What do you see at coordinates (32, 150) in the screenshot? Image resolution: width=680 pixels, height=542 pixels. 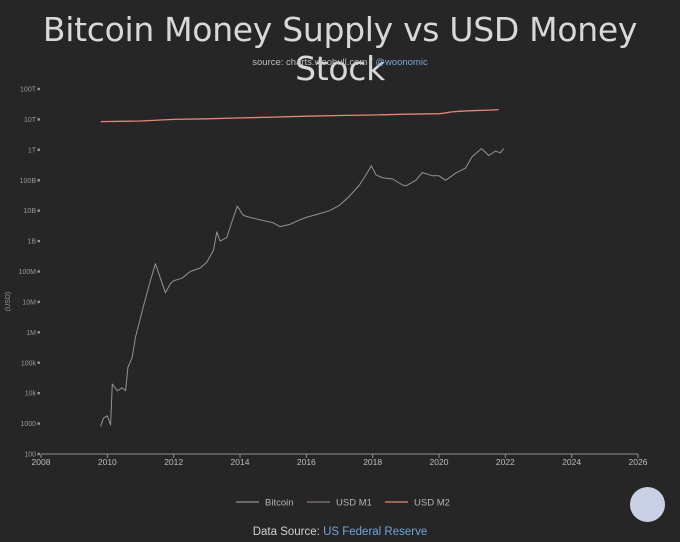 I see `y-tick-label: 1T` at bounding box center [32, 150].